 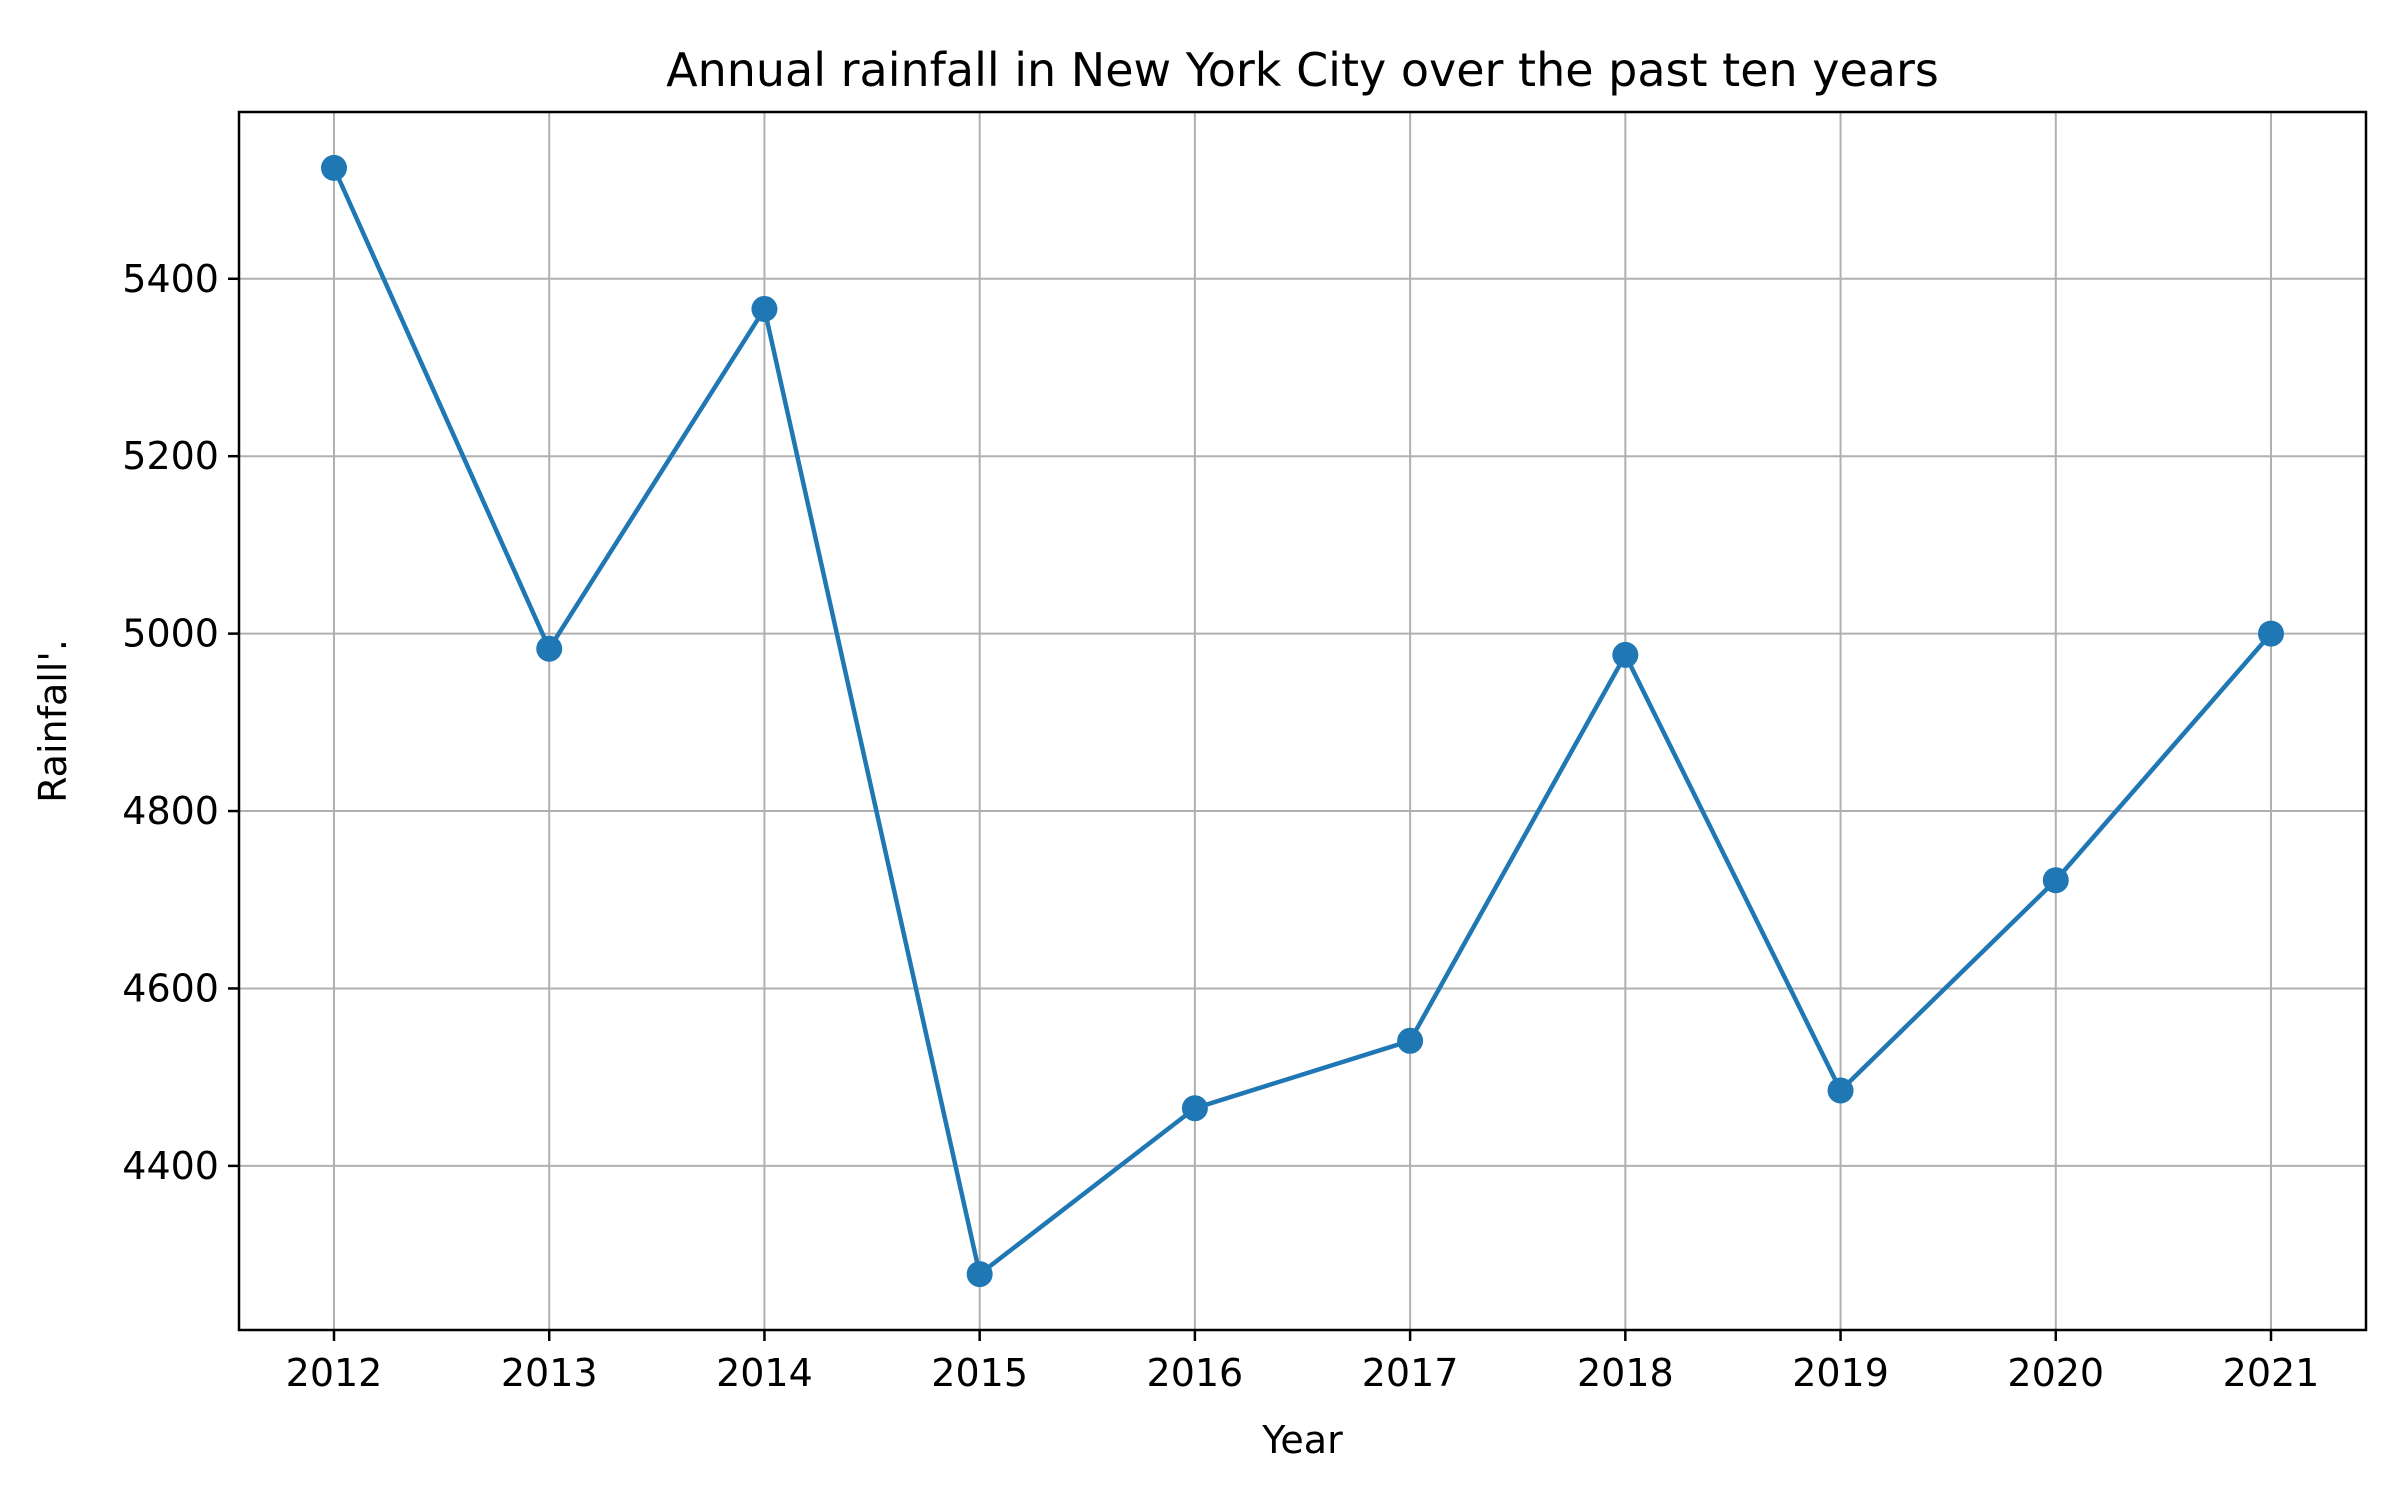 I want to click on y-tick-label: 4400, so click(x=170, y=1166).